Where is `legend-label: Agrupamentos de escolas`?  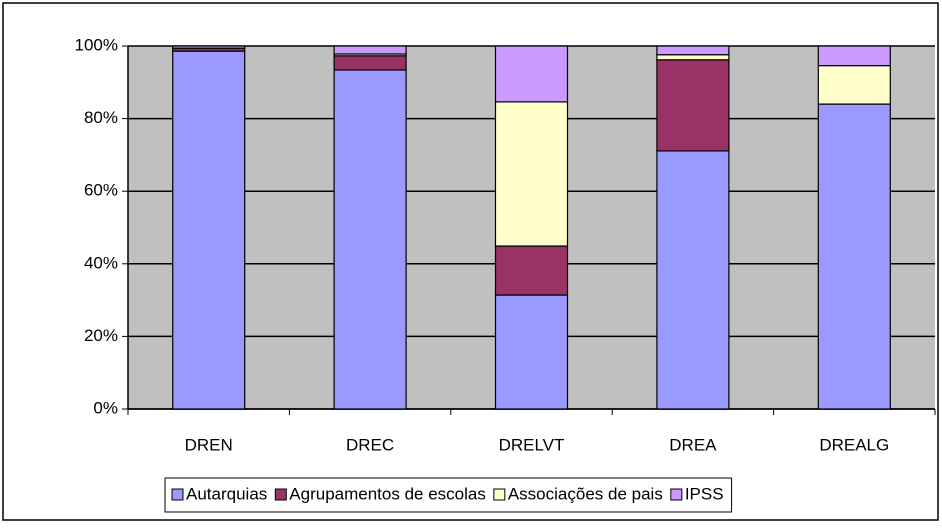
legend-label: Agrupamentos de escolas is located at coordinates (387, 493).